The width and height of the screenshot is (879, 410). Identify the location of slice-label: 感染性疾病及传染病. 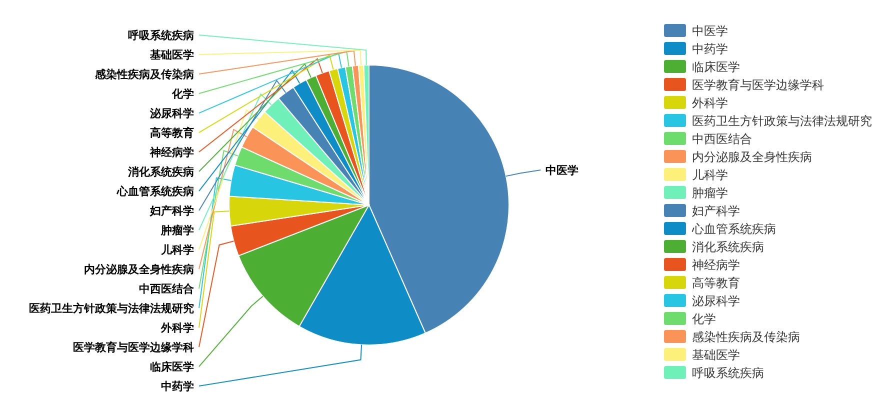
(144, 75).